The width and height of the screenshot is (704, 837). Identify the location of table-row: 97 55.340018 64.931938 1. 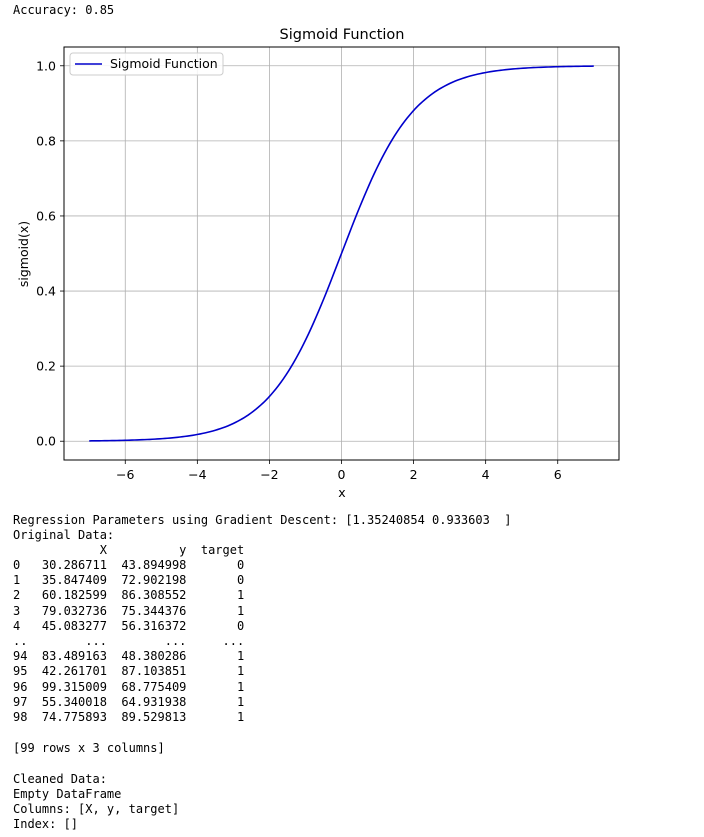
(129, 701).